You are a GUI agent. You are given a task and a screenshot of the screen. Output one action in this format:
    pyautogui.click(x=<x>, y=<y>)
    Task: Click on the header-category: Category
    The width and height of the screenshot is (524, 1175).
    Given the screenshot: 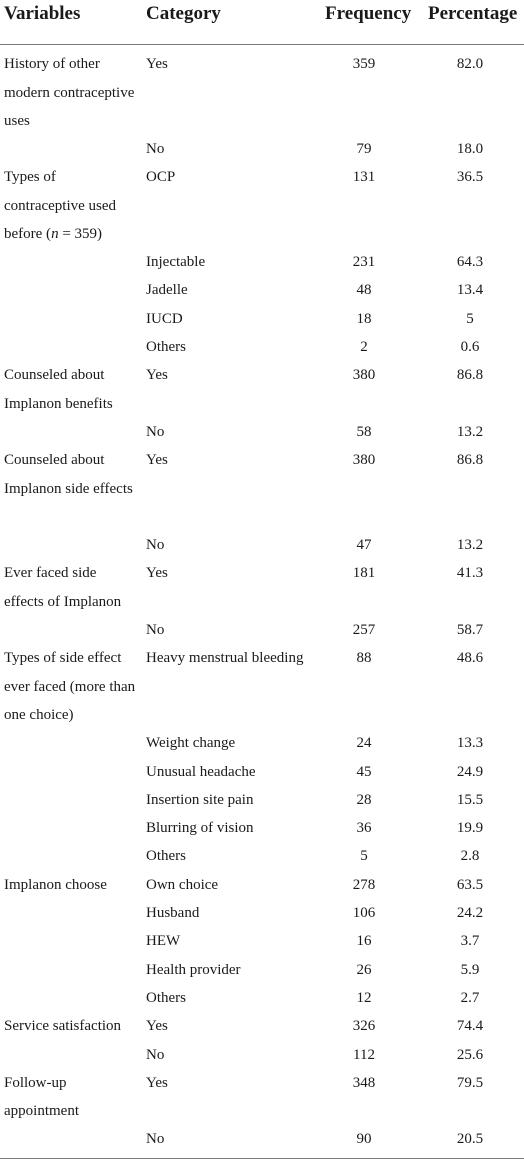 What is the action you would take?
    pyautogui.click(x=183, y=13)
    